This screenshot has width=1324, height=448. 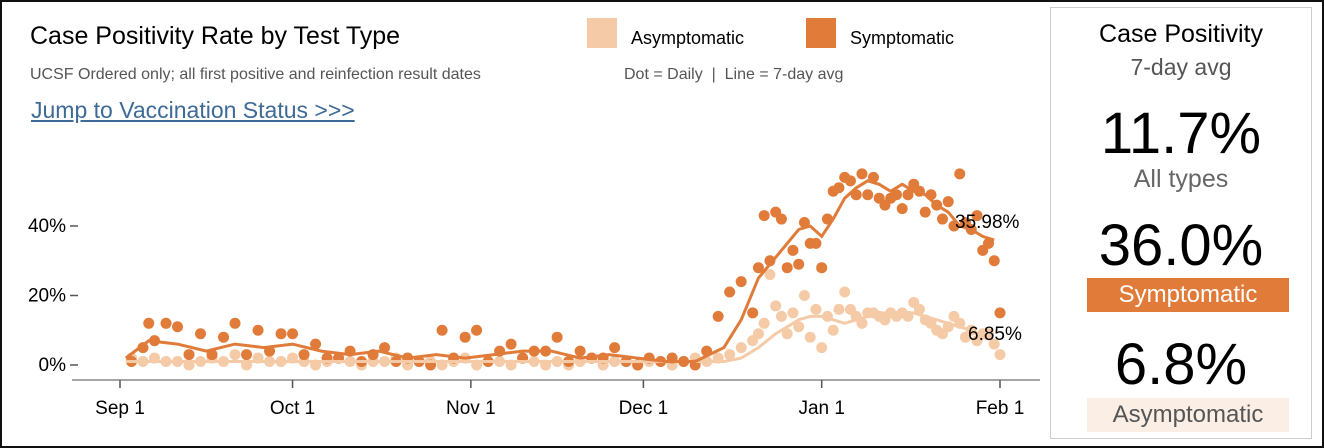 What do you see at coordinates (987, 222) in the screenshot?
I see `symptomatic-end-label: 35.98%` at bounding box center [987, 222].